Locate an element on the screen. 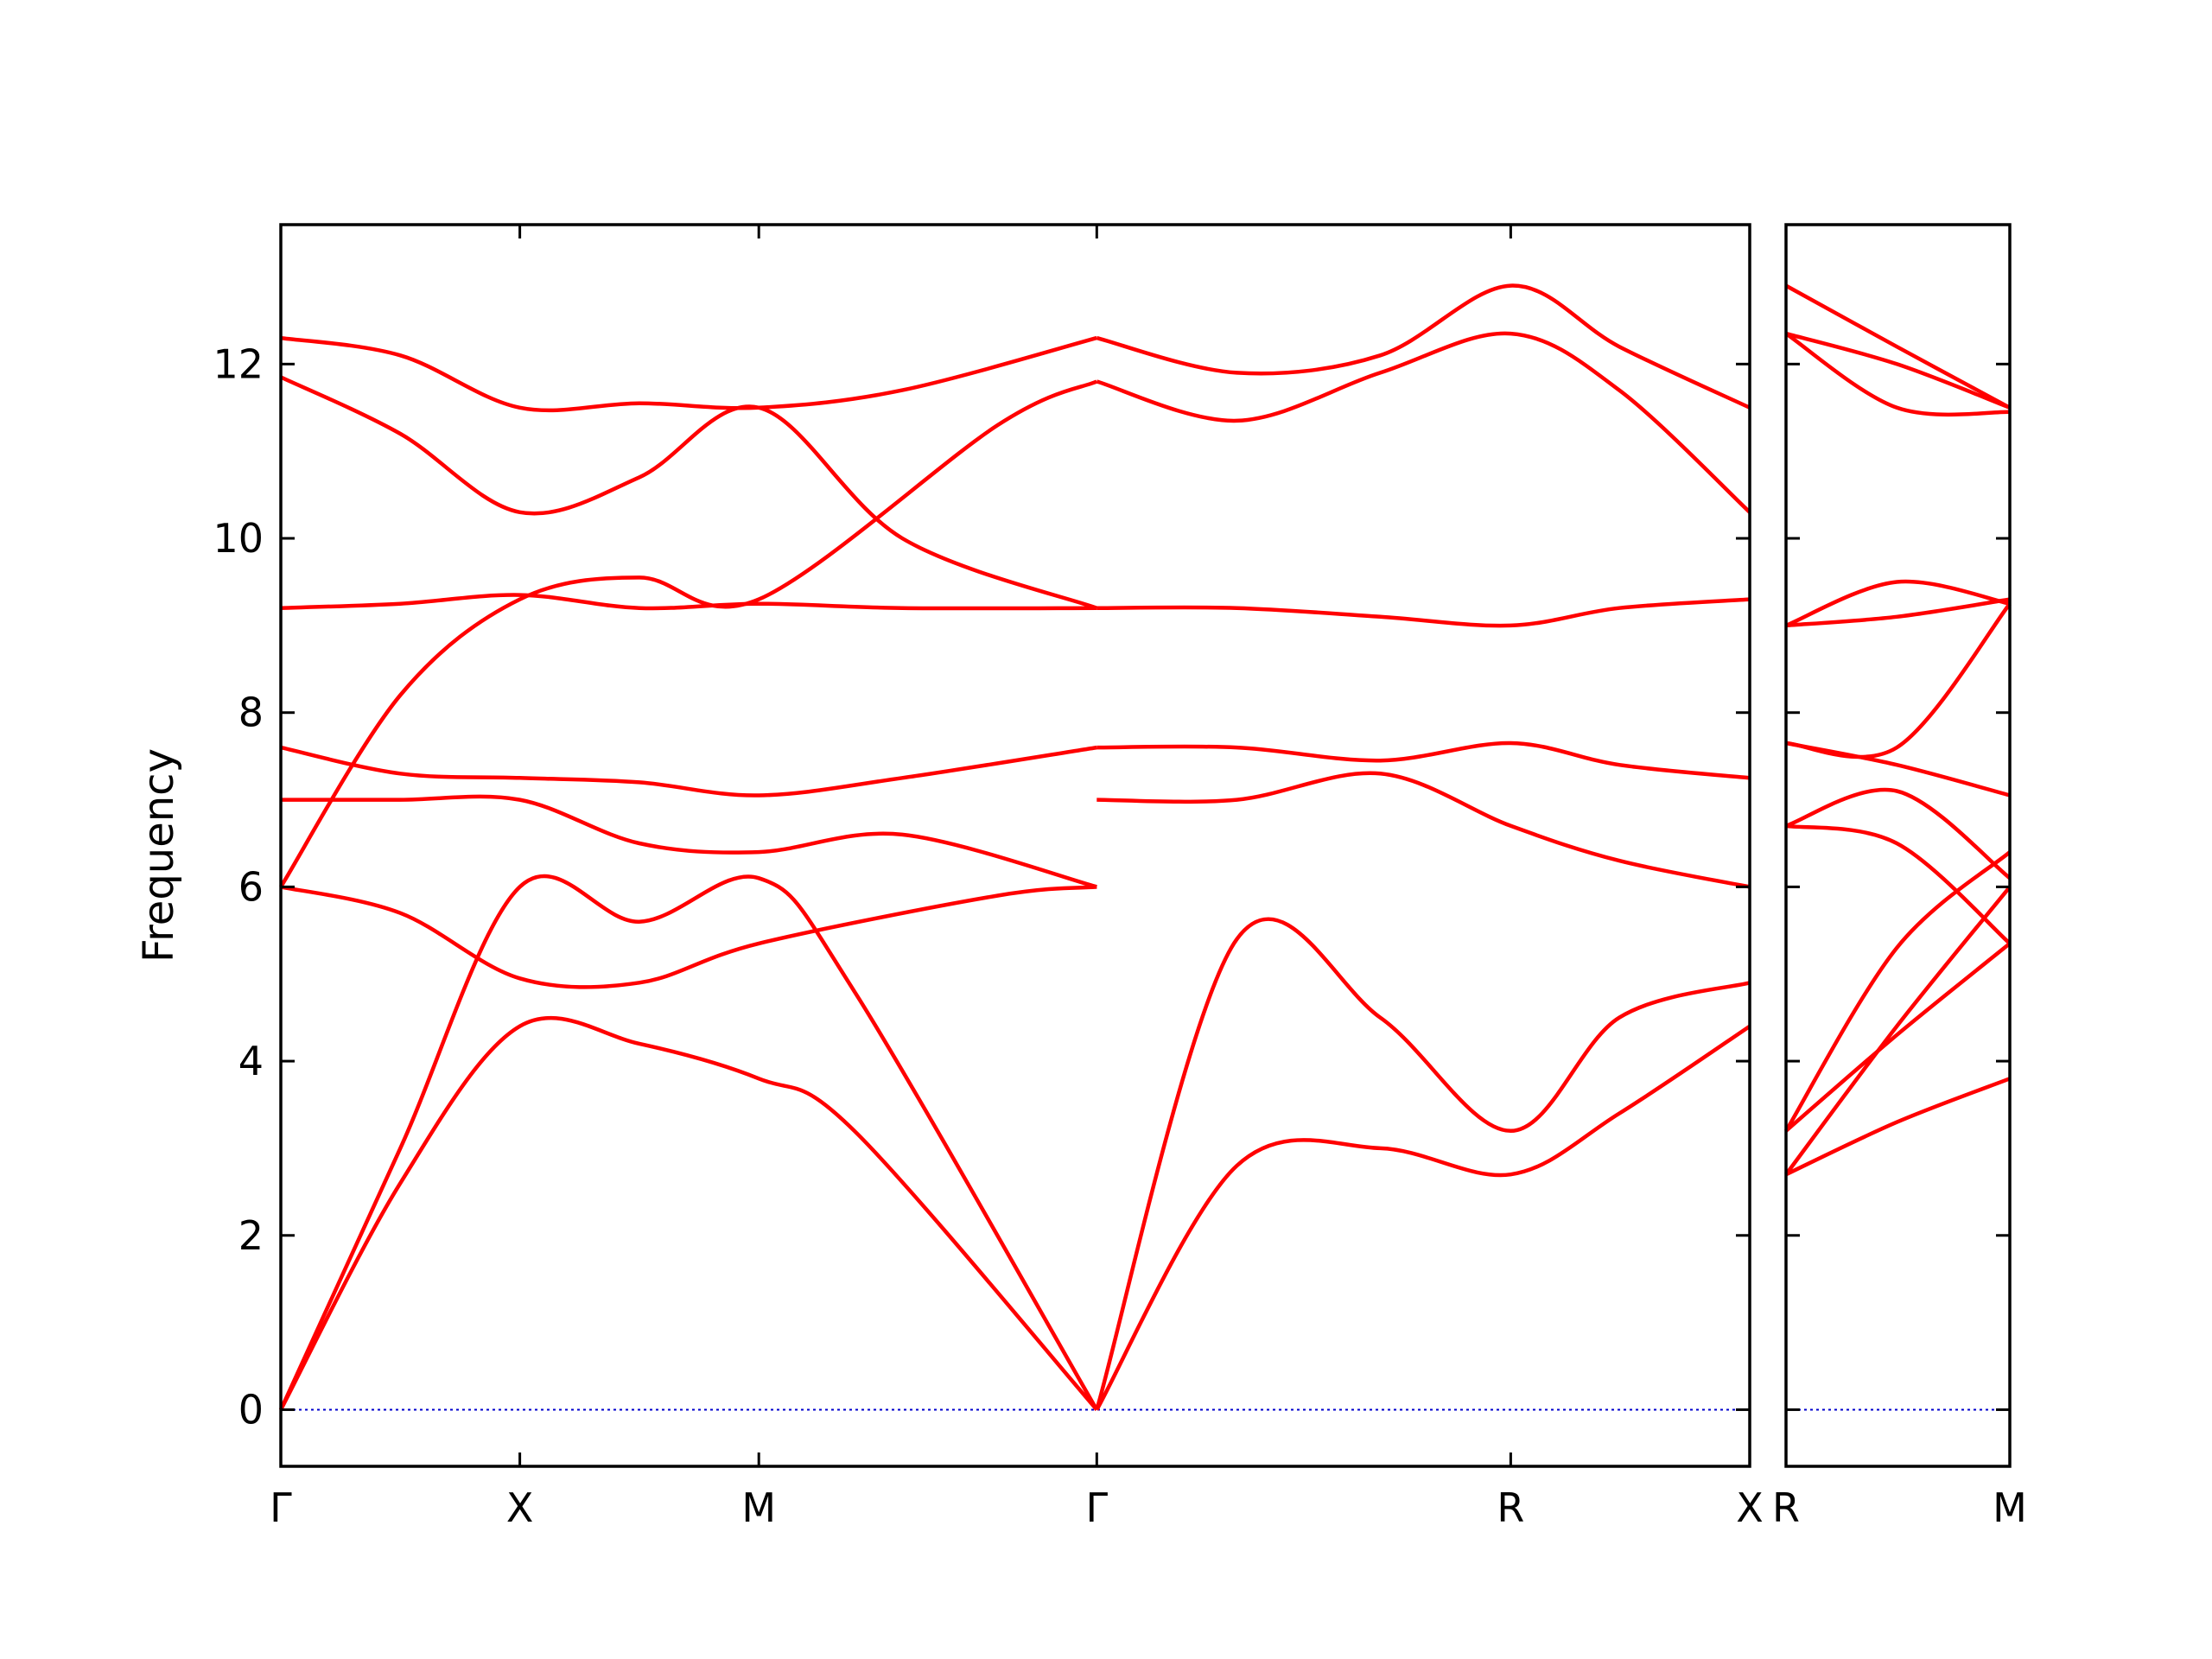 The image size is (2212, 1659). y-tick-label: 0 is located at coordinates (251, 1409).